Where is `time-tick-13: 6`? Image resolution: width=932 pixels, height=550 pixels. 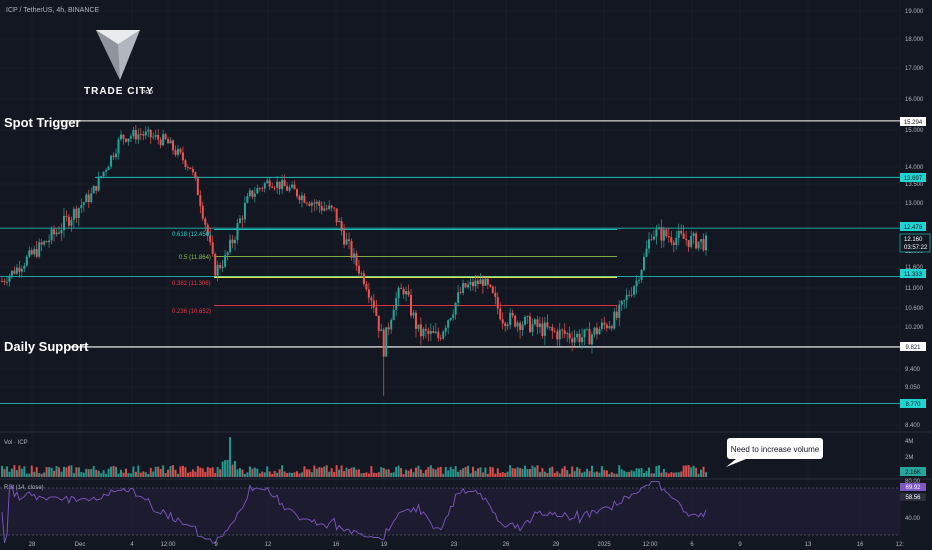
time-tick-13: 6 is located at coordinates (692, 545).